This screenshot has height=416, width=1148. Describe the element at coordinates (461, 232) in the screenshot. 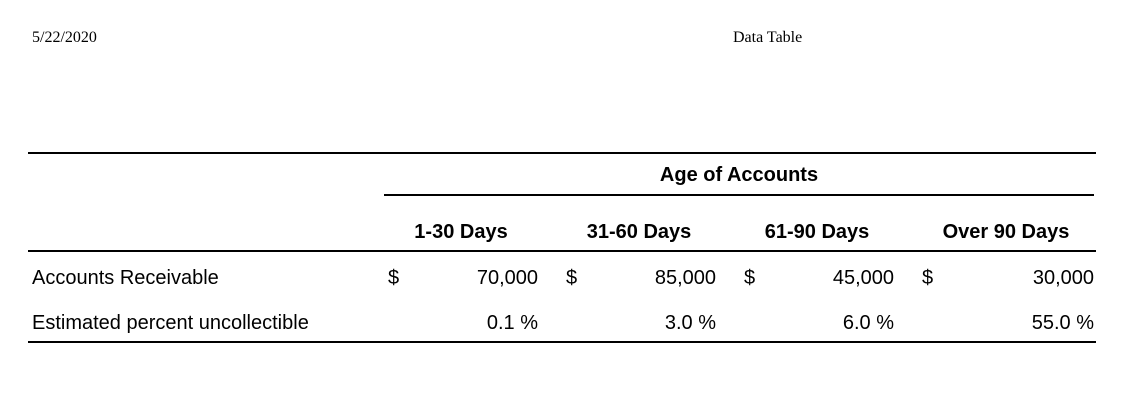

I see `column-header-1-30: 1-30 Days` at that location.